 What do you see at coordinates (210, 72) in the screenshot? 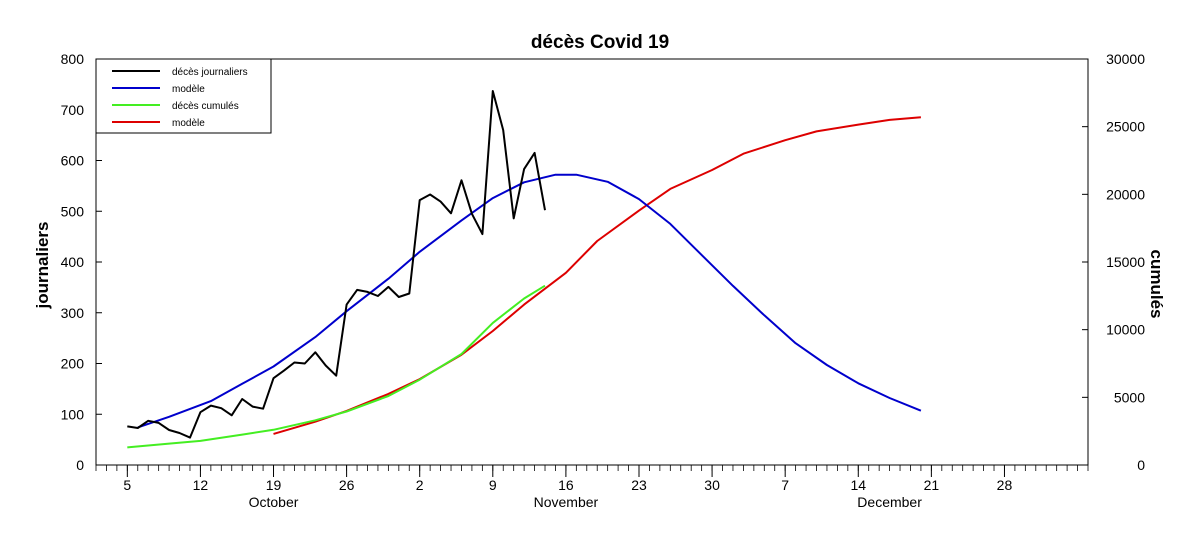
I see `legend-label: décès journaliers` at bounding box center [210, 72].